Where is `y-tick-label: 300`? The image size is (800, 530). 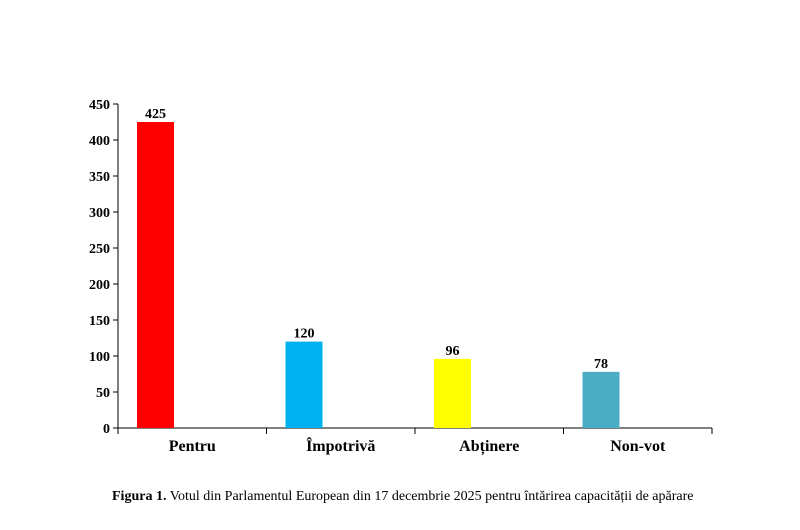 y-tick-label: 300 is located at coordinates (99, 213).